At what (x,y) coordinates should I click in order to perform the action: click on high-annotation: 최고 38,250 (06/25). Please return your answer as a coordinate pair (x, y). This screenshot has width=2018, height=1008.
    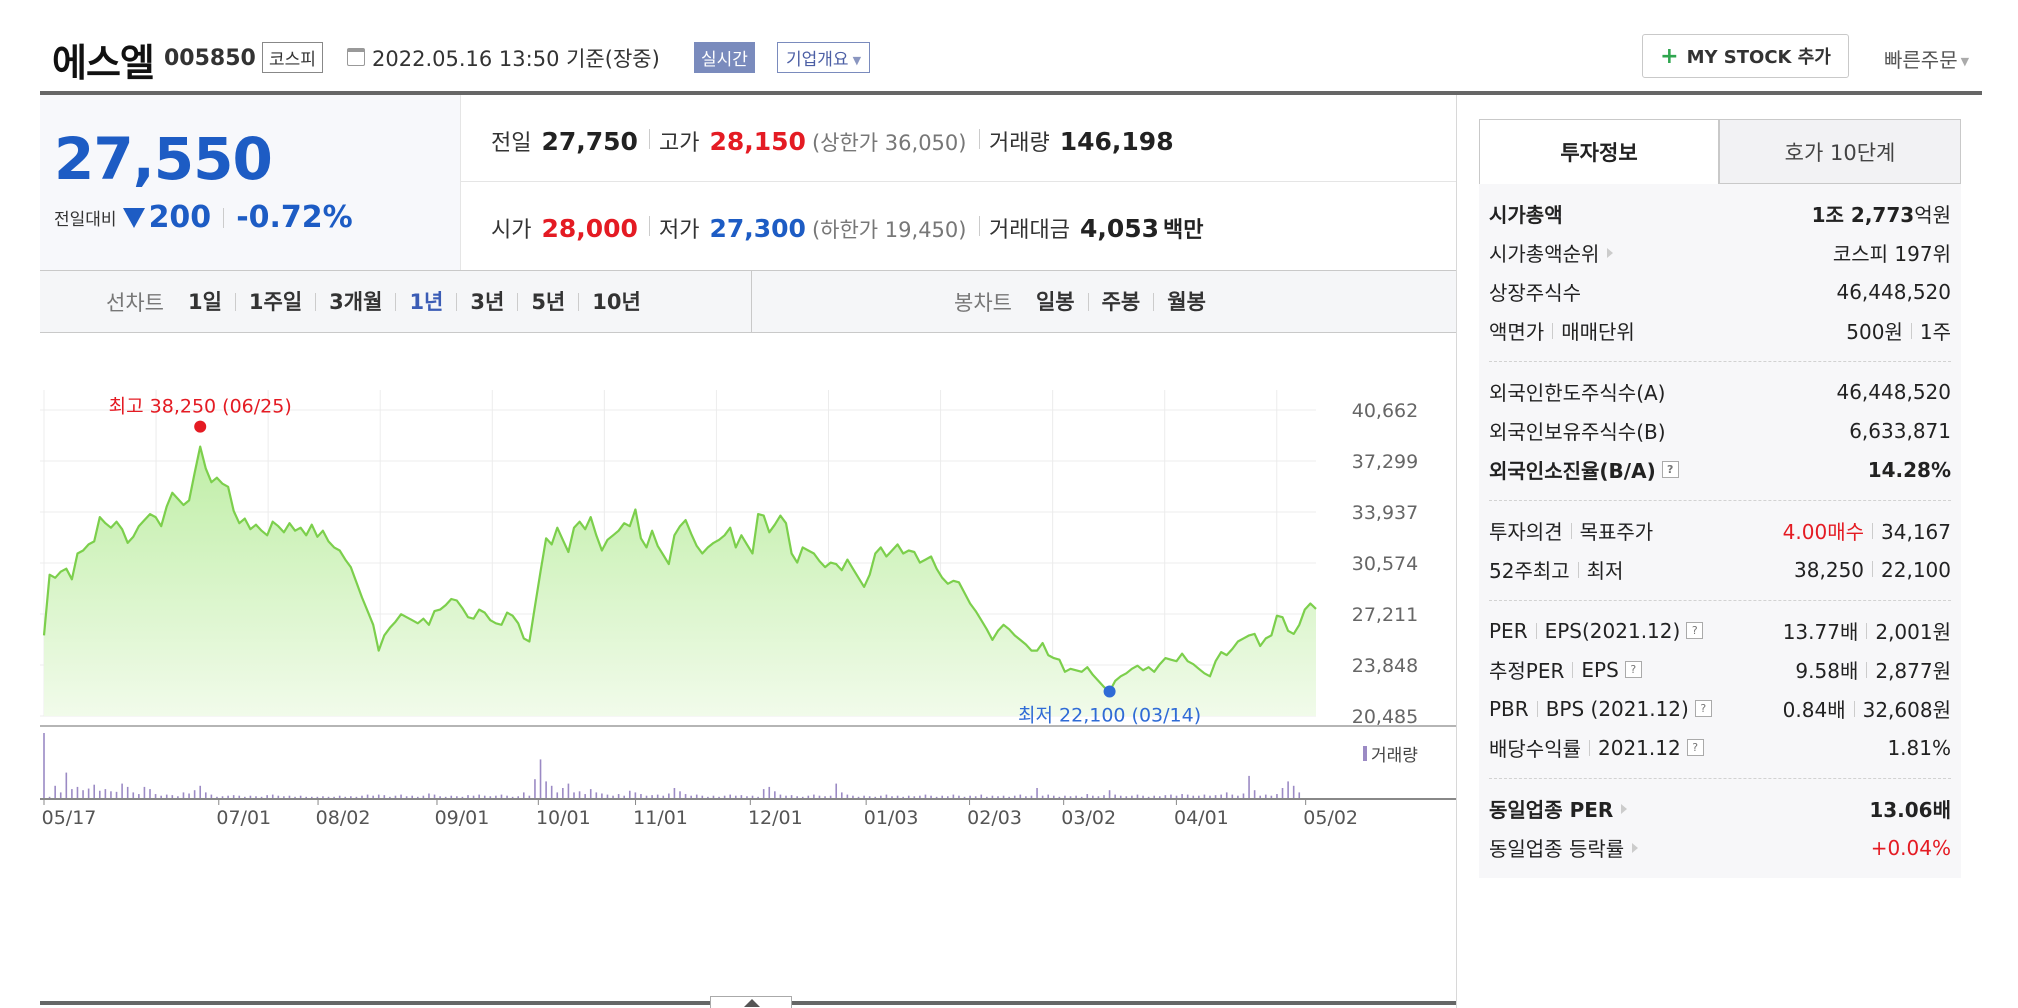
    Looking at the image, I should click on (200, 407).